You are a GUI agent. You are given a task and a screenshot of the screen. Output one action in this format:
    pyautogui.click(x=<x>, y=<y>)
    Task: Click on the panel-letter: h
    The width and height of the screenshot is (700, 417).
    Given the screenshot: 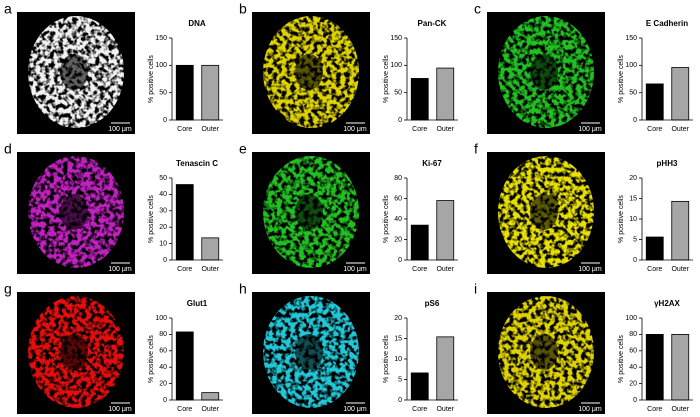 What is the action you would take?
    pyautogui.click(x=243, y=289)
    